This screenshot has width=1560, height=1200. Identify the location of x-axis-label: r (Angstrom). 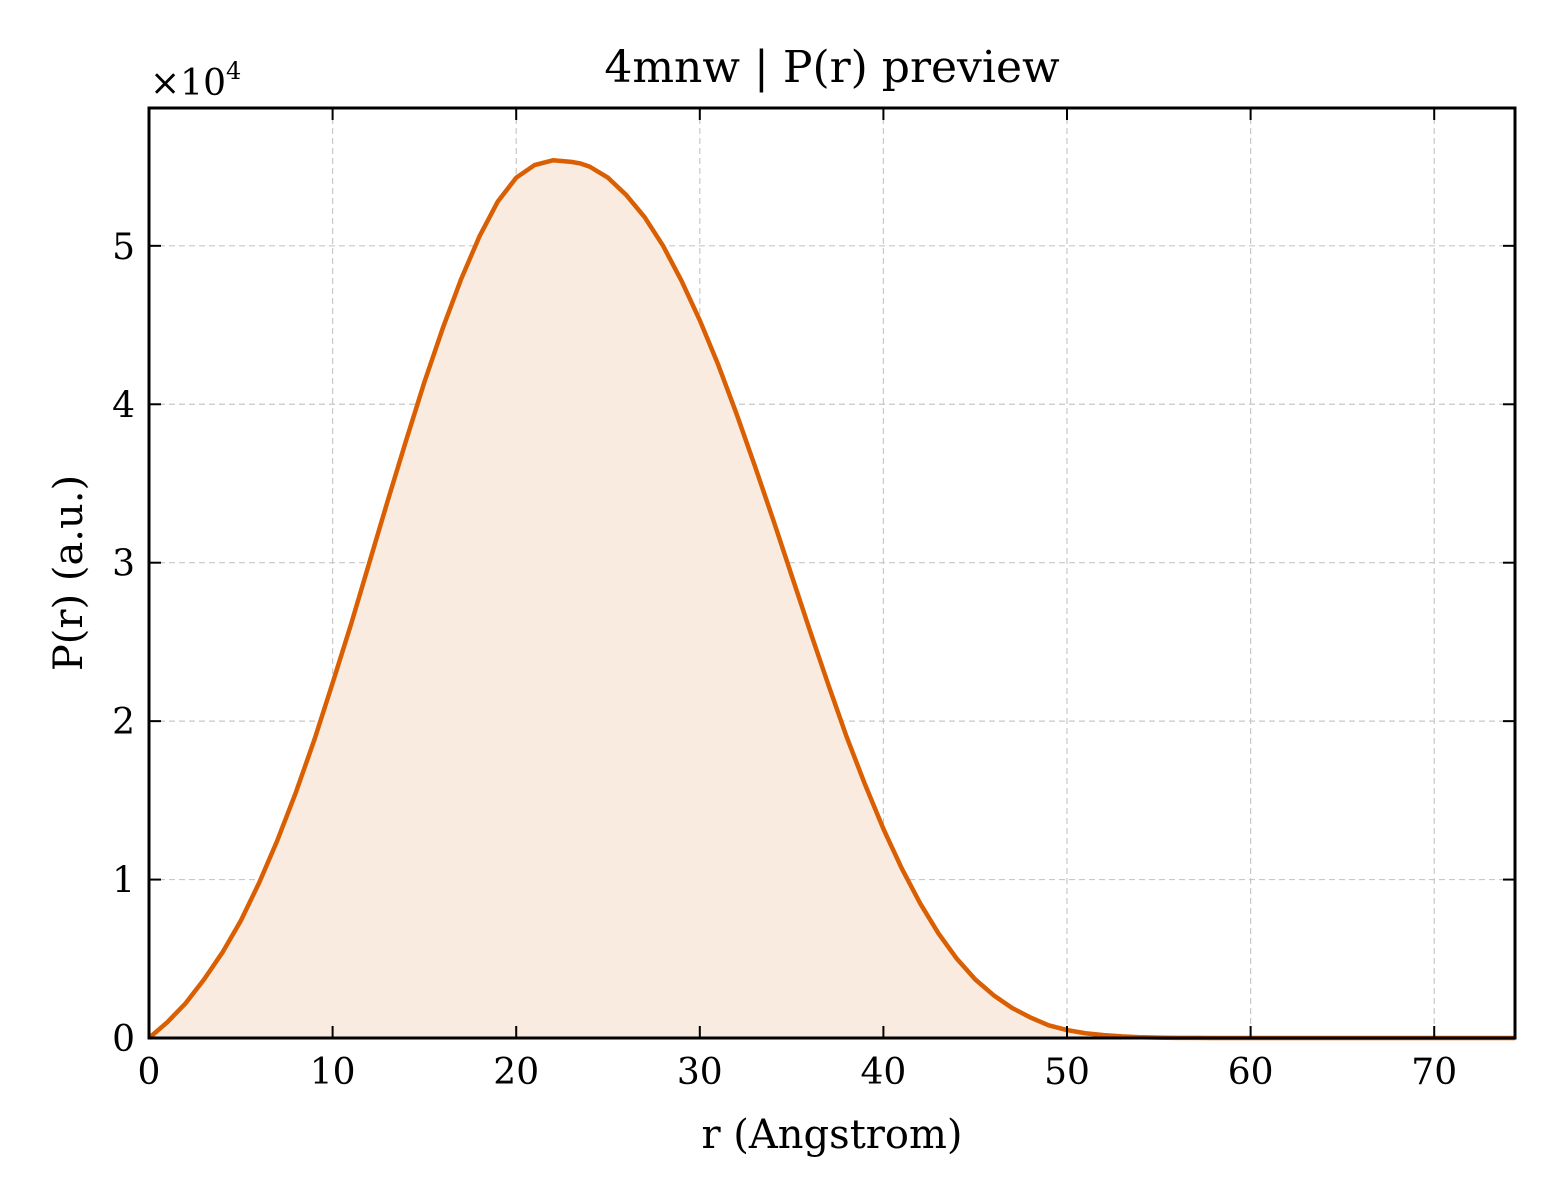
(831, 1135).